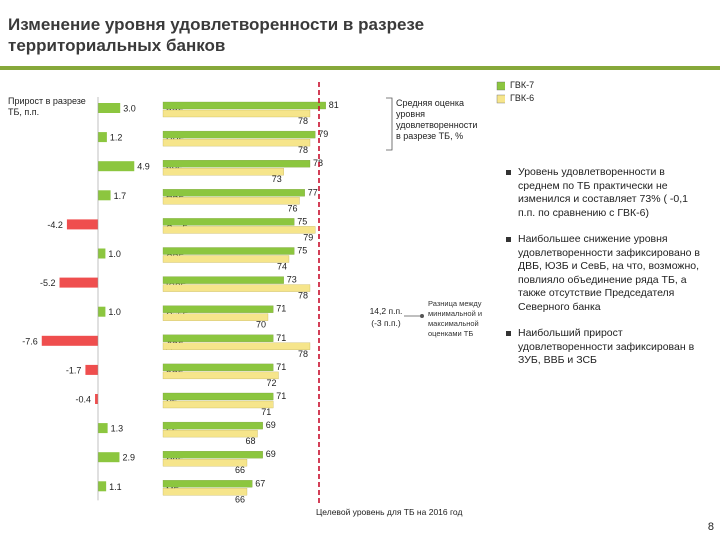 This screenshot has height=540, width=720. I want to click on range-note-line: оценками ТБ, so click(450, 333).